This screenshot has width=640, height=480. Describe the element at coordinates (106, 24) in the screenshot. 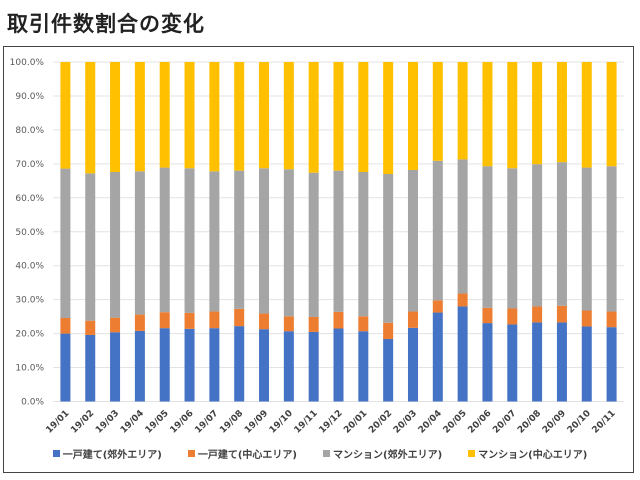

I see `page-title: 取引件数割合の変化` at that location.